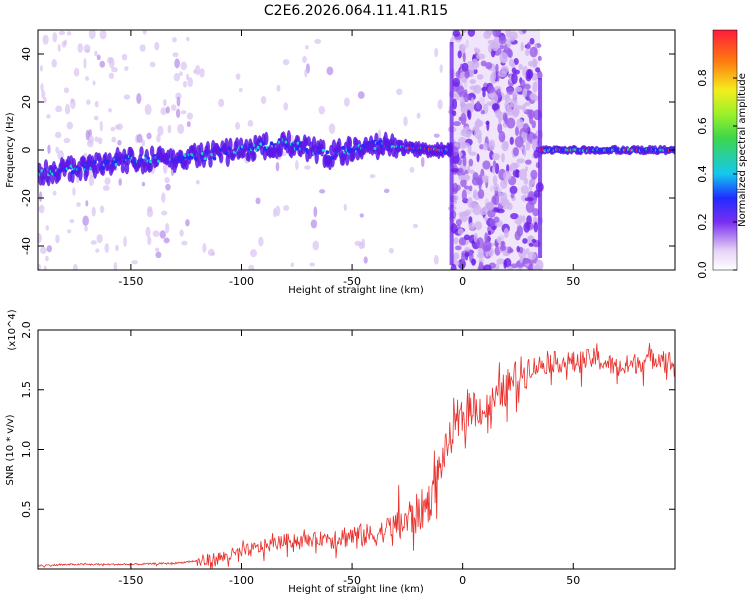 The width and height of the screenshot is (750, 600). What do you see at coordinates (702, 174) in the screenshot?
I see `colorbar-tick-label: 0.4` at bounding box center [702, 174].